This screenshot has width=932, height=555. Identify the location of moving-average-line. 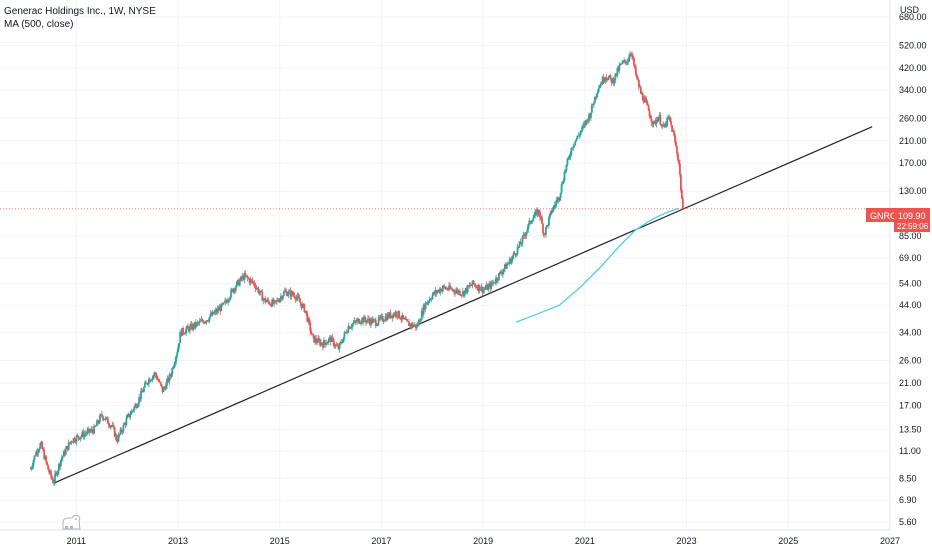
(597, 265).